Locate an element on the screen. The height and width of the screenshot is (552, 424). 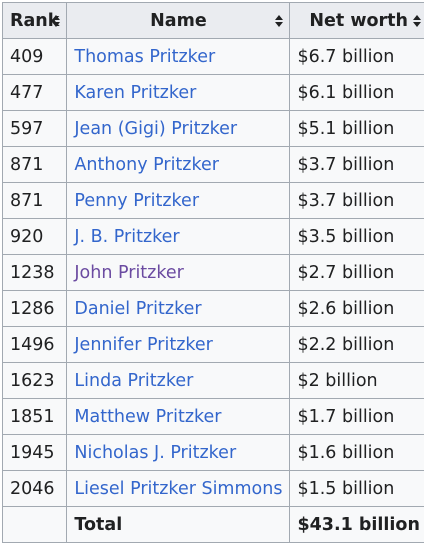
rank-cell: 1238 is located at coordinates (34, 272).